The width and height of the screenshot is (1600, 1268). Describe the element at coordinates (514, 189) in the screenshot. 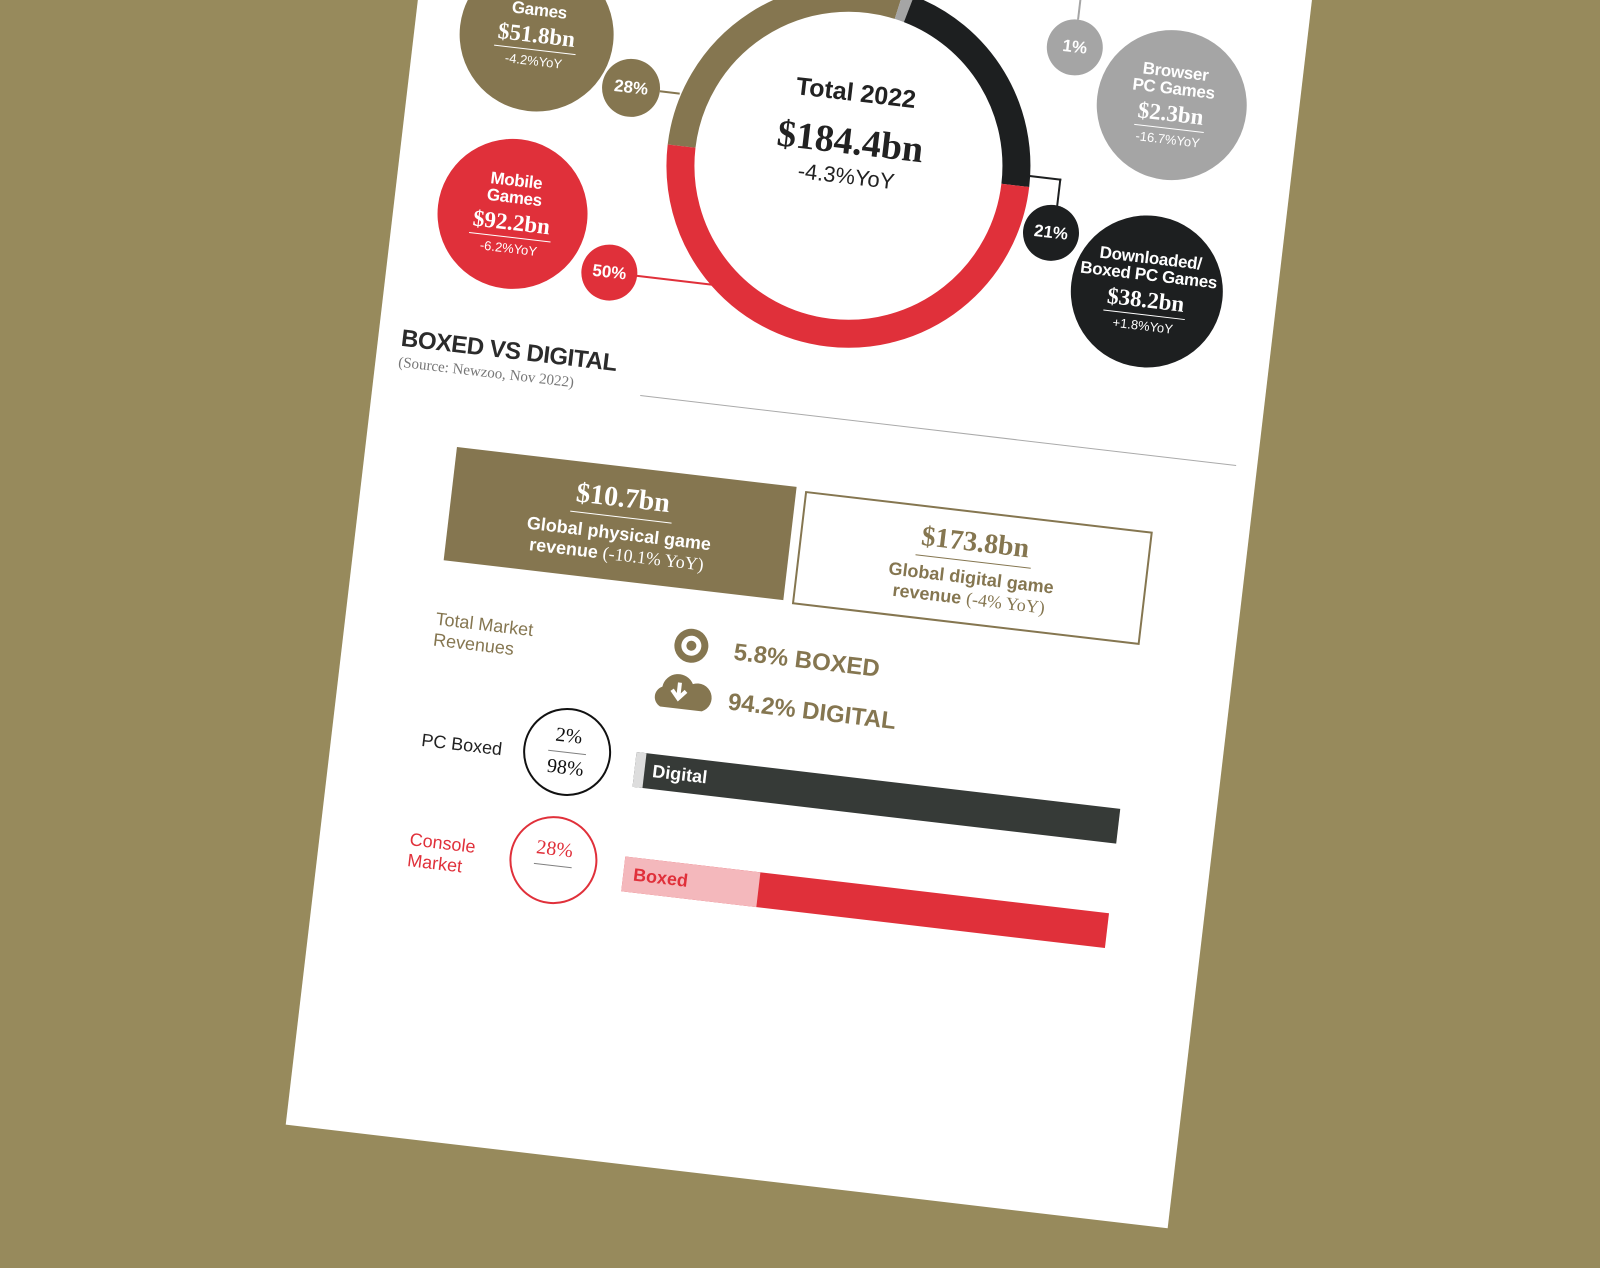

I see `bubble-name: Mobile Games` at that location.